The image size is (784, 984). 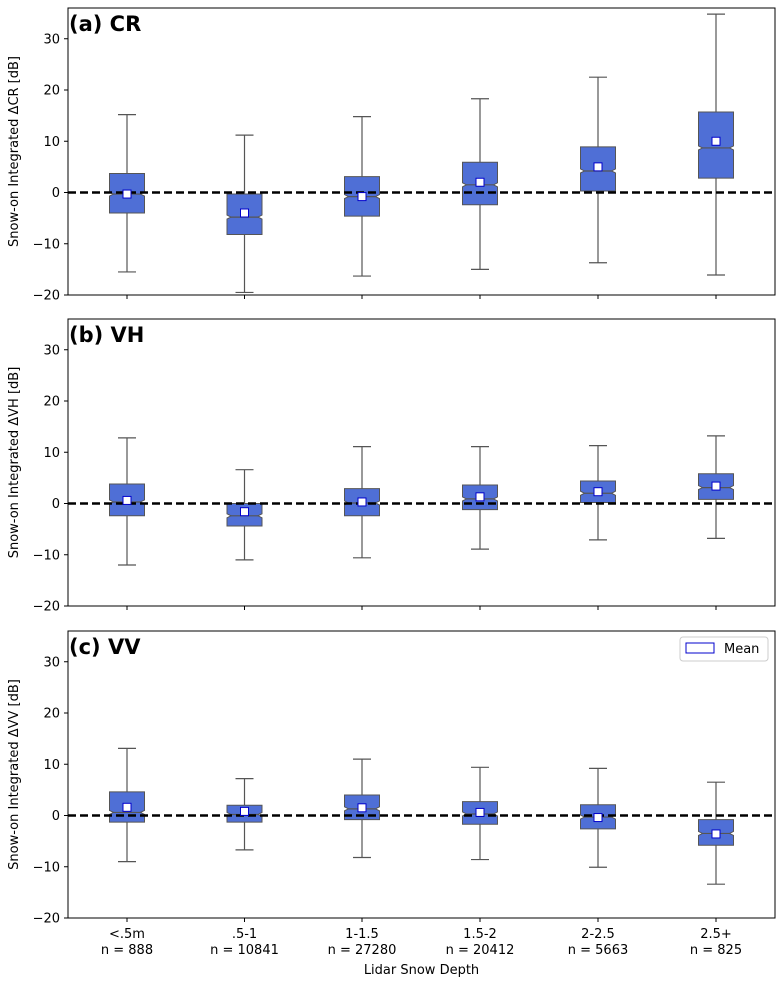 What do you see at coordinates (244, 950) in the screenshot?
I see `x-tick-count: n = 10841` at bounding box center [244, 950].